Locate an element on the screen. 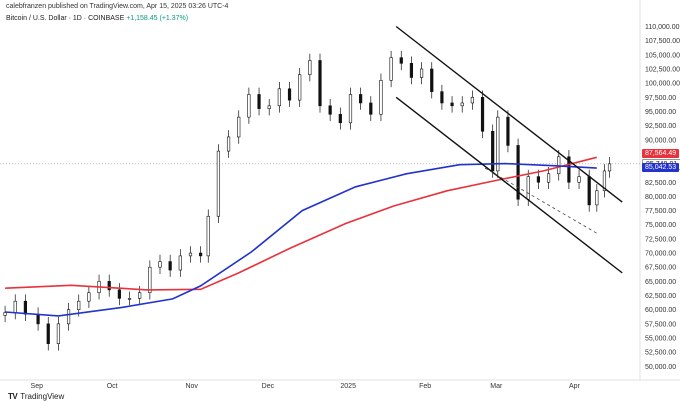 The image size is (680, 405). y-tick-label: 55,000.00 is located at coordinates (660, 339).